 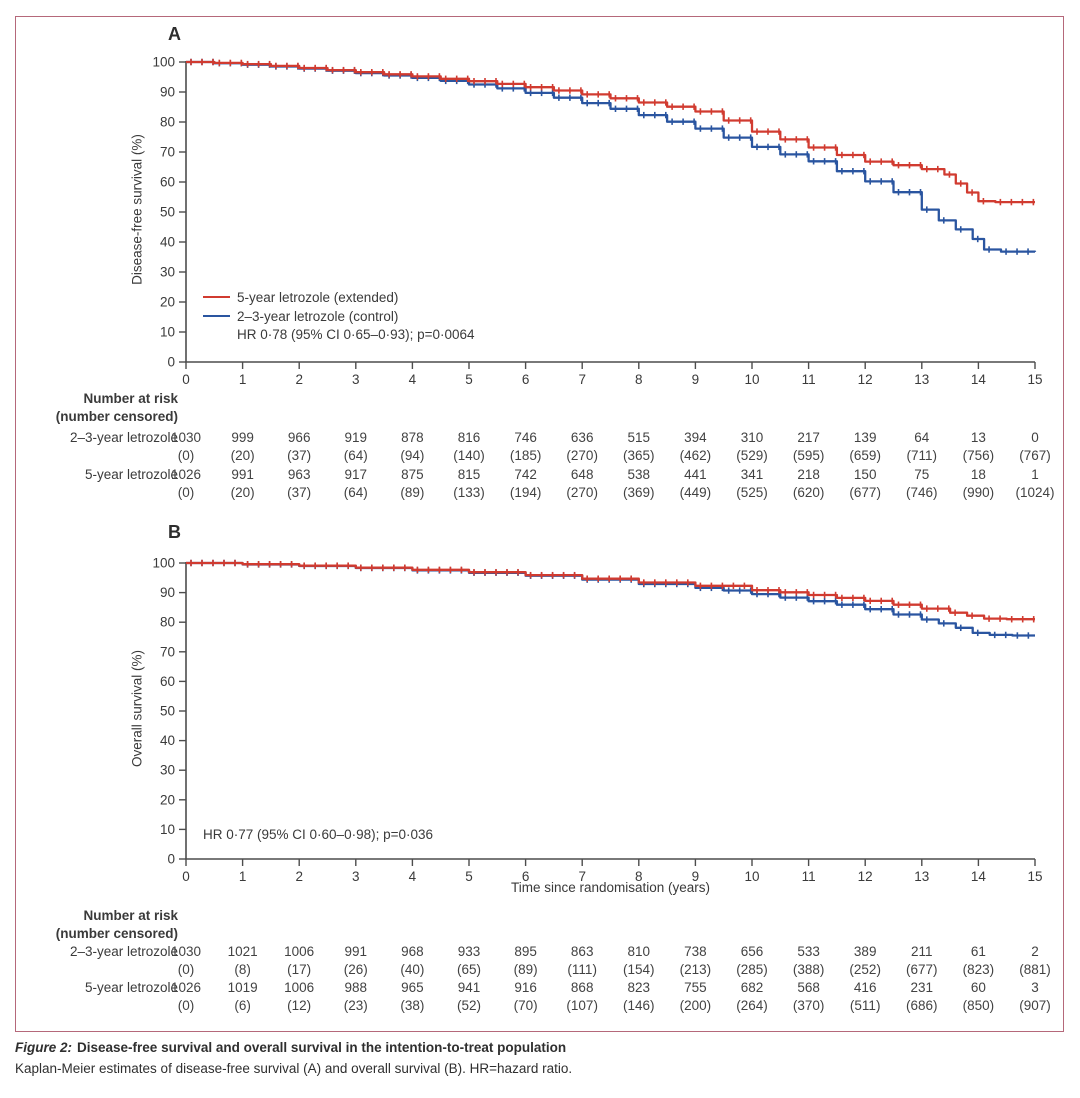 I want to click on x-tick-label: 14, so click(x=979, y=379).